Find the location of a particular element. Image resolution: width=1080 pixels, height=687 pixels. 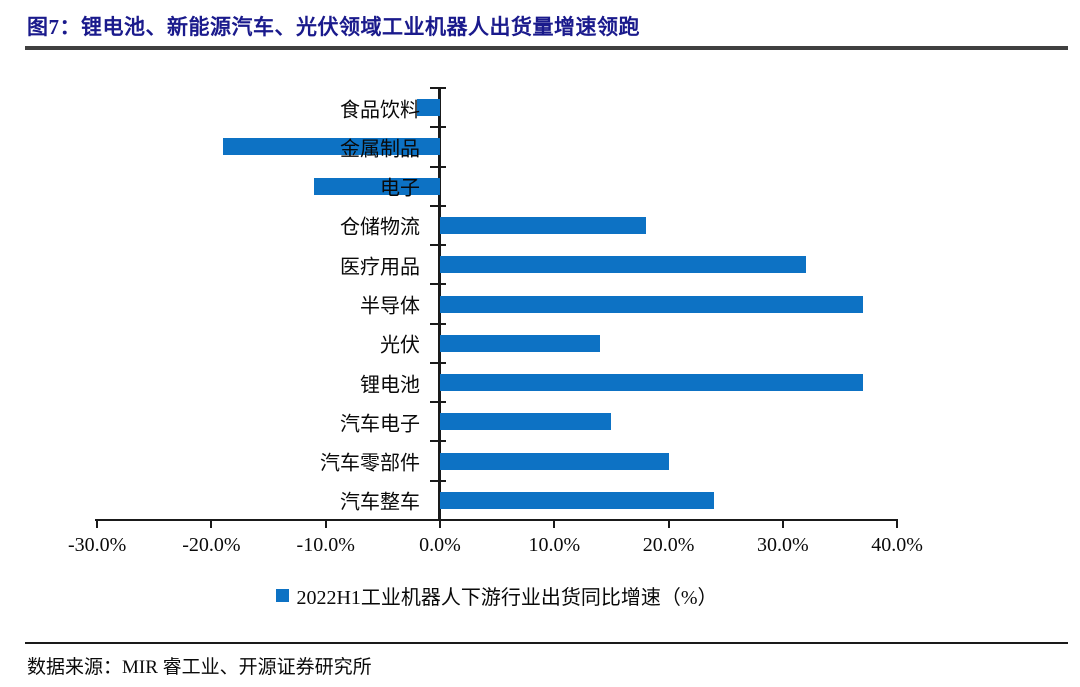

category-label-汽车整车: 汽车整车 is located at coordinates (380, 502).